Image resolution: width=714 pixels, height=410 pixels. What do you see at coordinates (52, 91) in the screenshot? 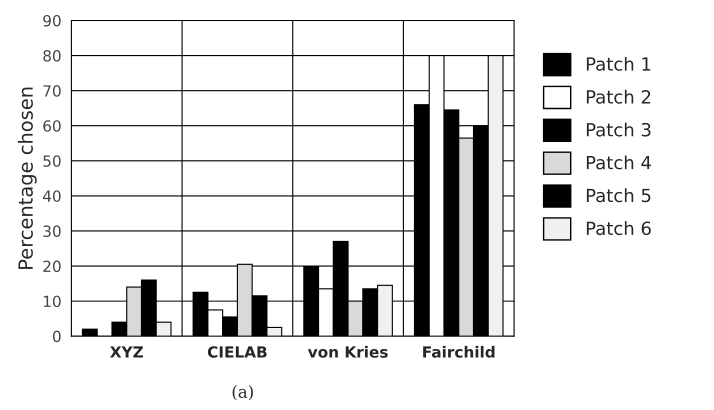
I see `y-tick-label: 70` at bounding box center [52, 91].